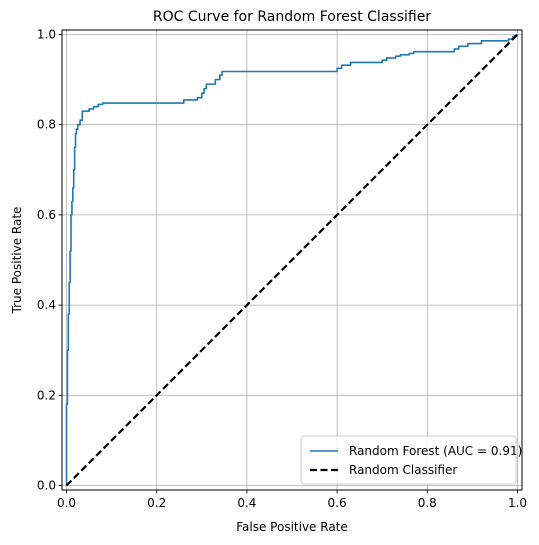 Image resolution: width=539 pixels, height=545 pixels. I want to click on legend-box, so click(408, 460).